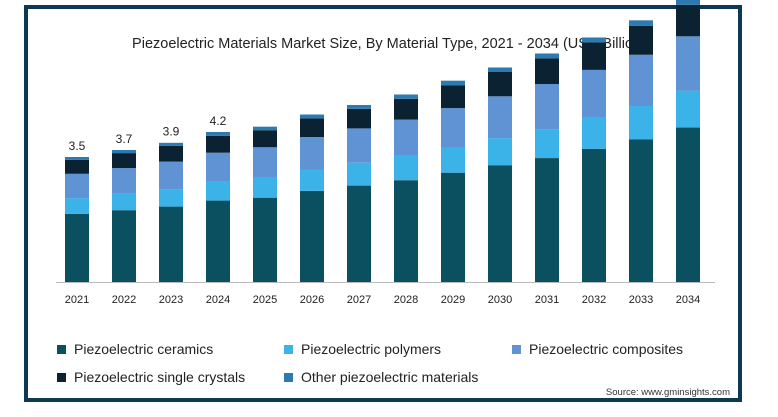  What do you see at coordinates (77, 300) in the screenshot?
I see `x-tick-label-2021: 2021` at bounding box center [77, 300].